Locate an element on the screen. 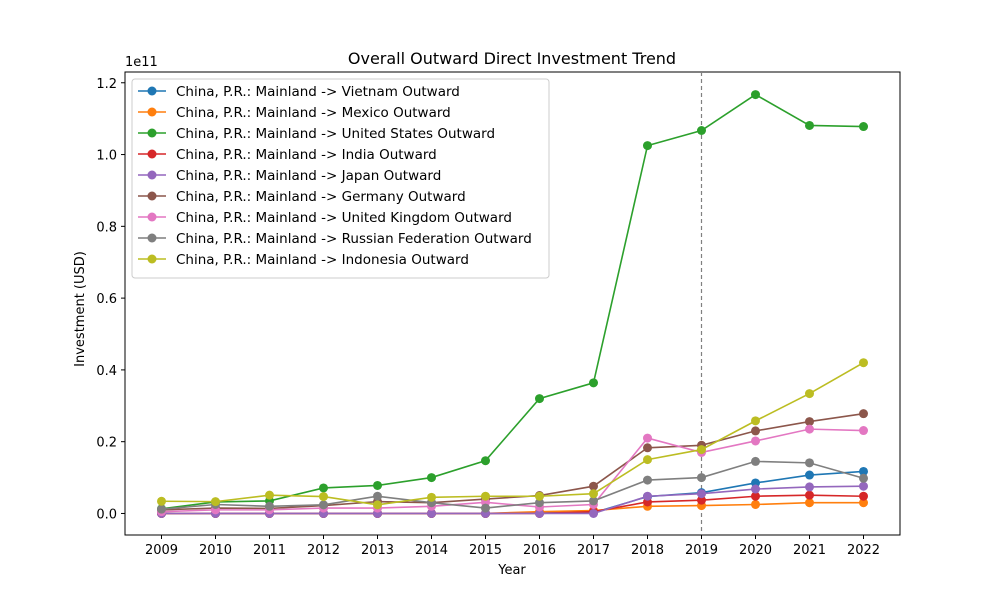  x-tick-label-2021: 2021 is located at coordinates (809, 550).